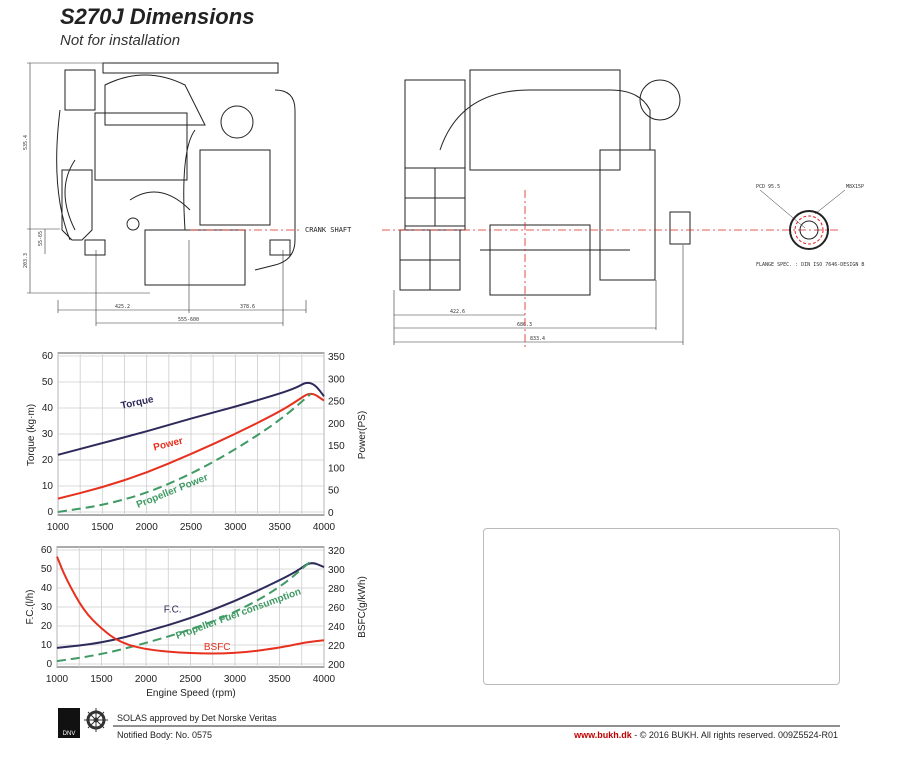  Describe the element at coordinates (47, 626) in the screenshot. I see `chart2-ytick: 20` at that location.